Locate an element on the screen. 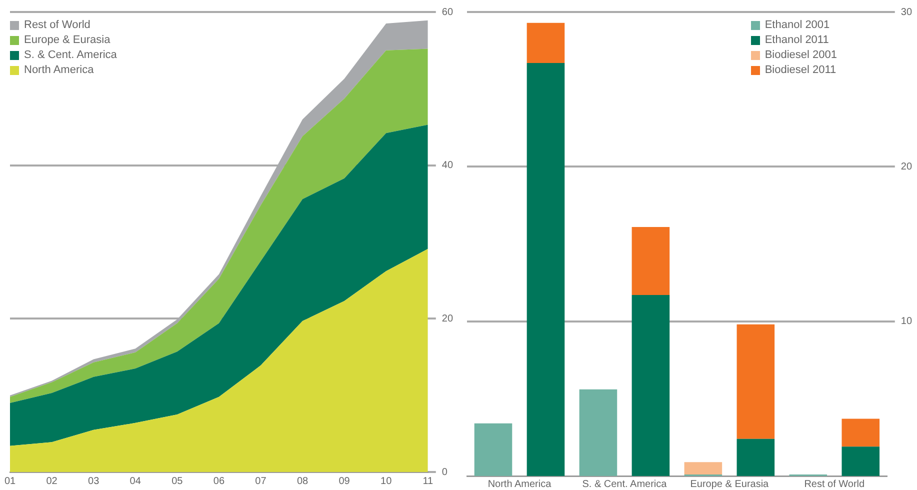 This screenshot has height=490, width=917. legend-label: Biodiesel 2001 is located at coordinates (800, 55).